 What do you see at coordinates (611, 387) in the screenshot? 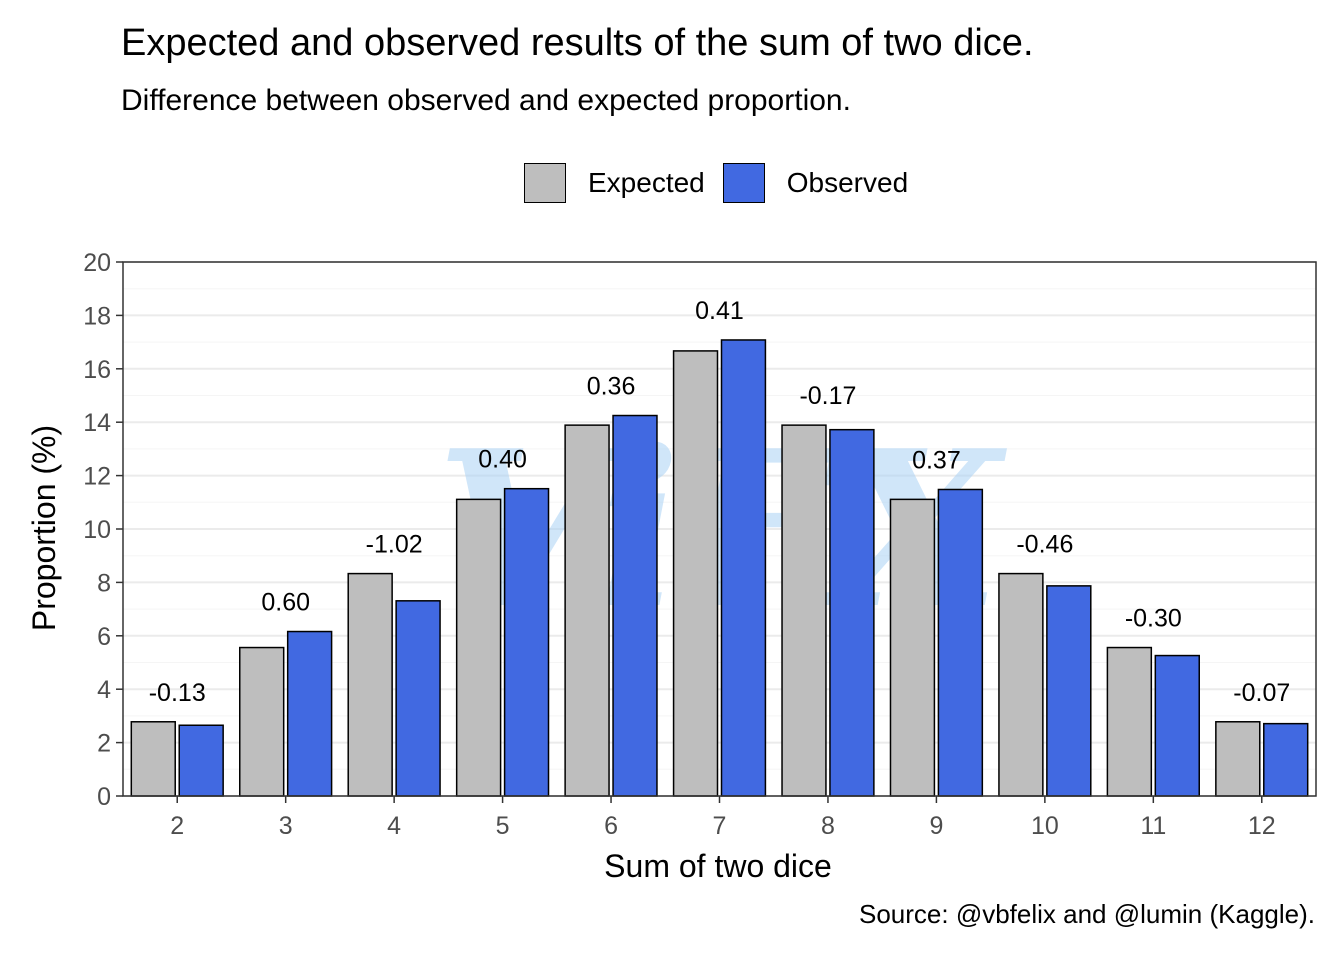
I see `data-label-6: 0.36` at bounding box center [611, 387].